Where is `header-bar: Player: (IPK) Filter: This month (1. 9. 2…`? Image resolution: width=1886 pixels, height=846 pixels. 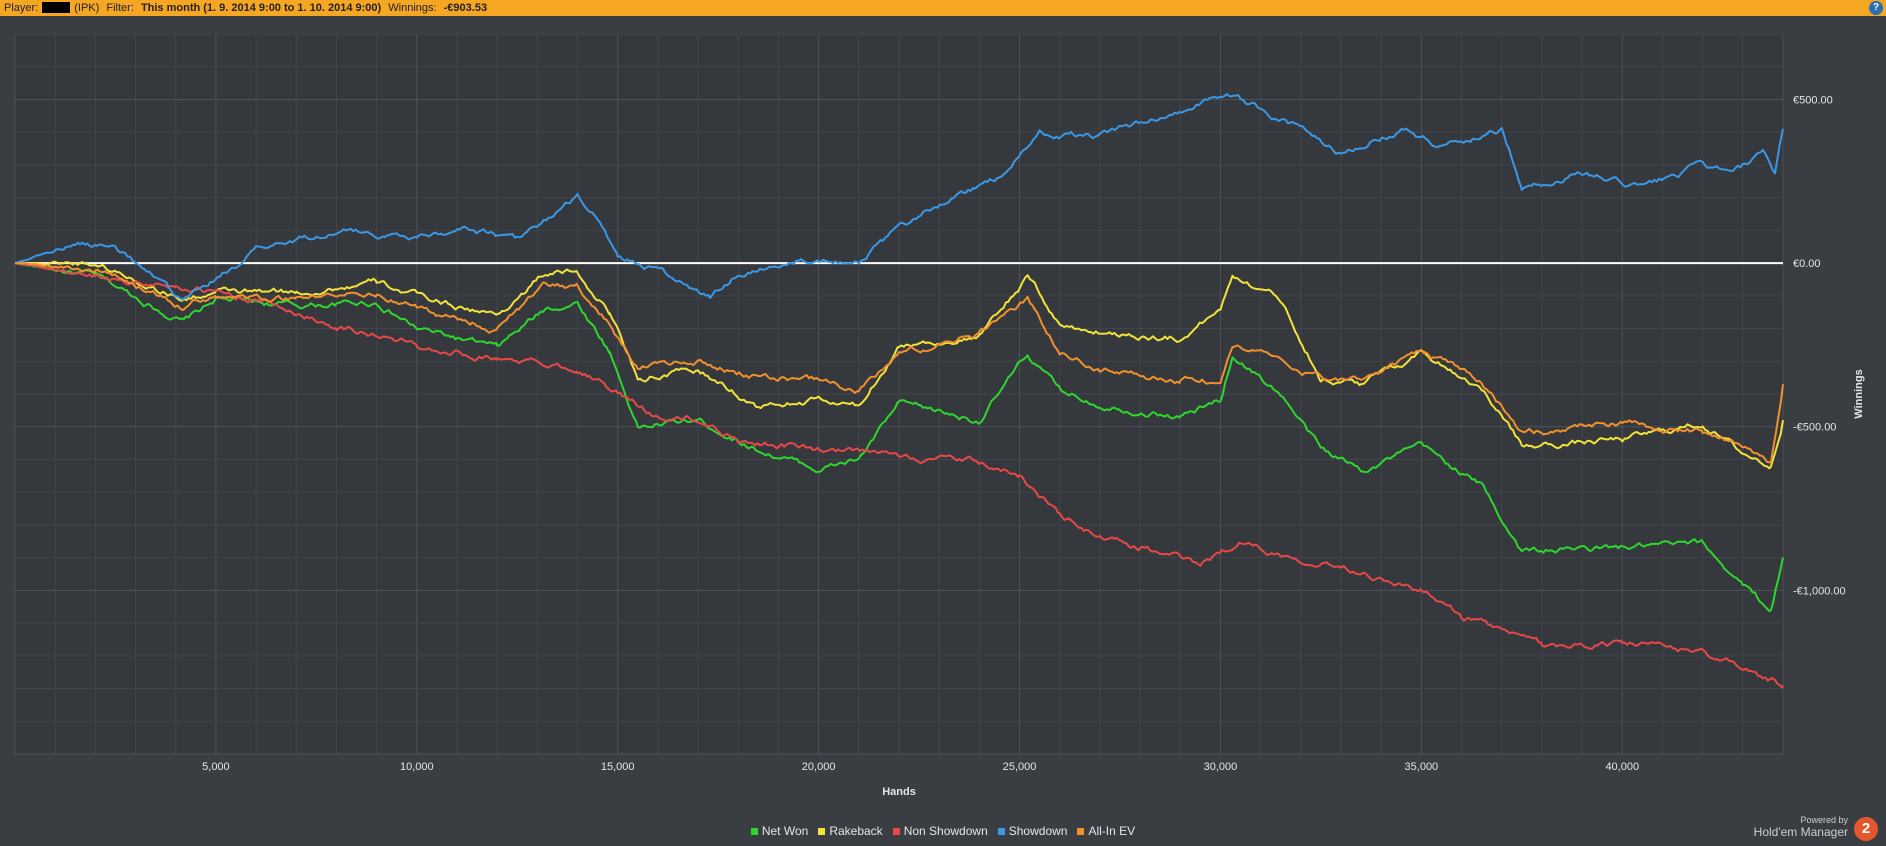
header-bar: Player: (IPK) Filter: This month (1. 9. 2… is located at coordinates (943, 8).